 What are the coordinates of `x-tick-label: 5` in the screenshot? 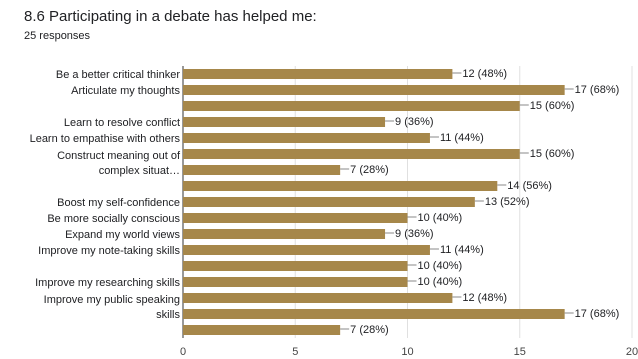 It's located at (295, 352).